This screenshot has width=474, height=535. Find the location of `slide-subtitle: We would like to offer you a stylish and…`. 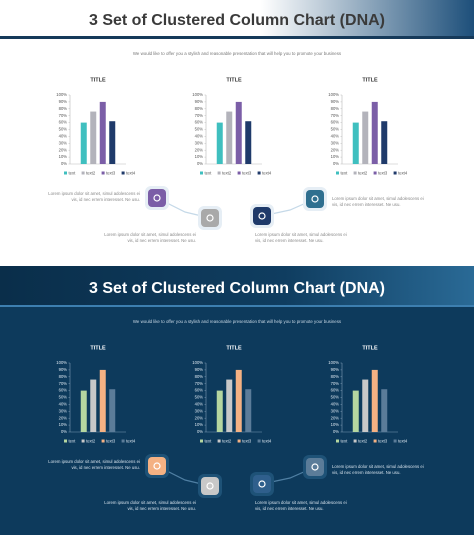

slide-subtitle: We would like to offer you a stylish and… is located at coordinates (237, 321).